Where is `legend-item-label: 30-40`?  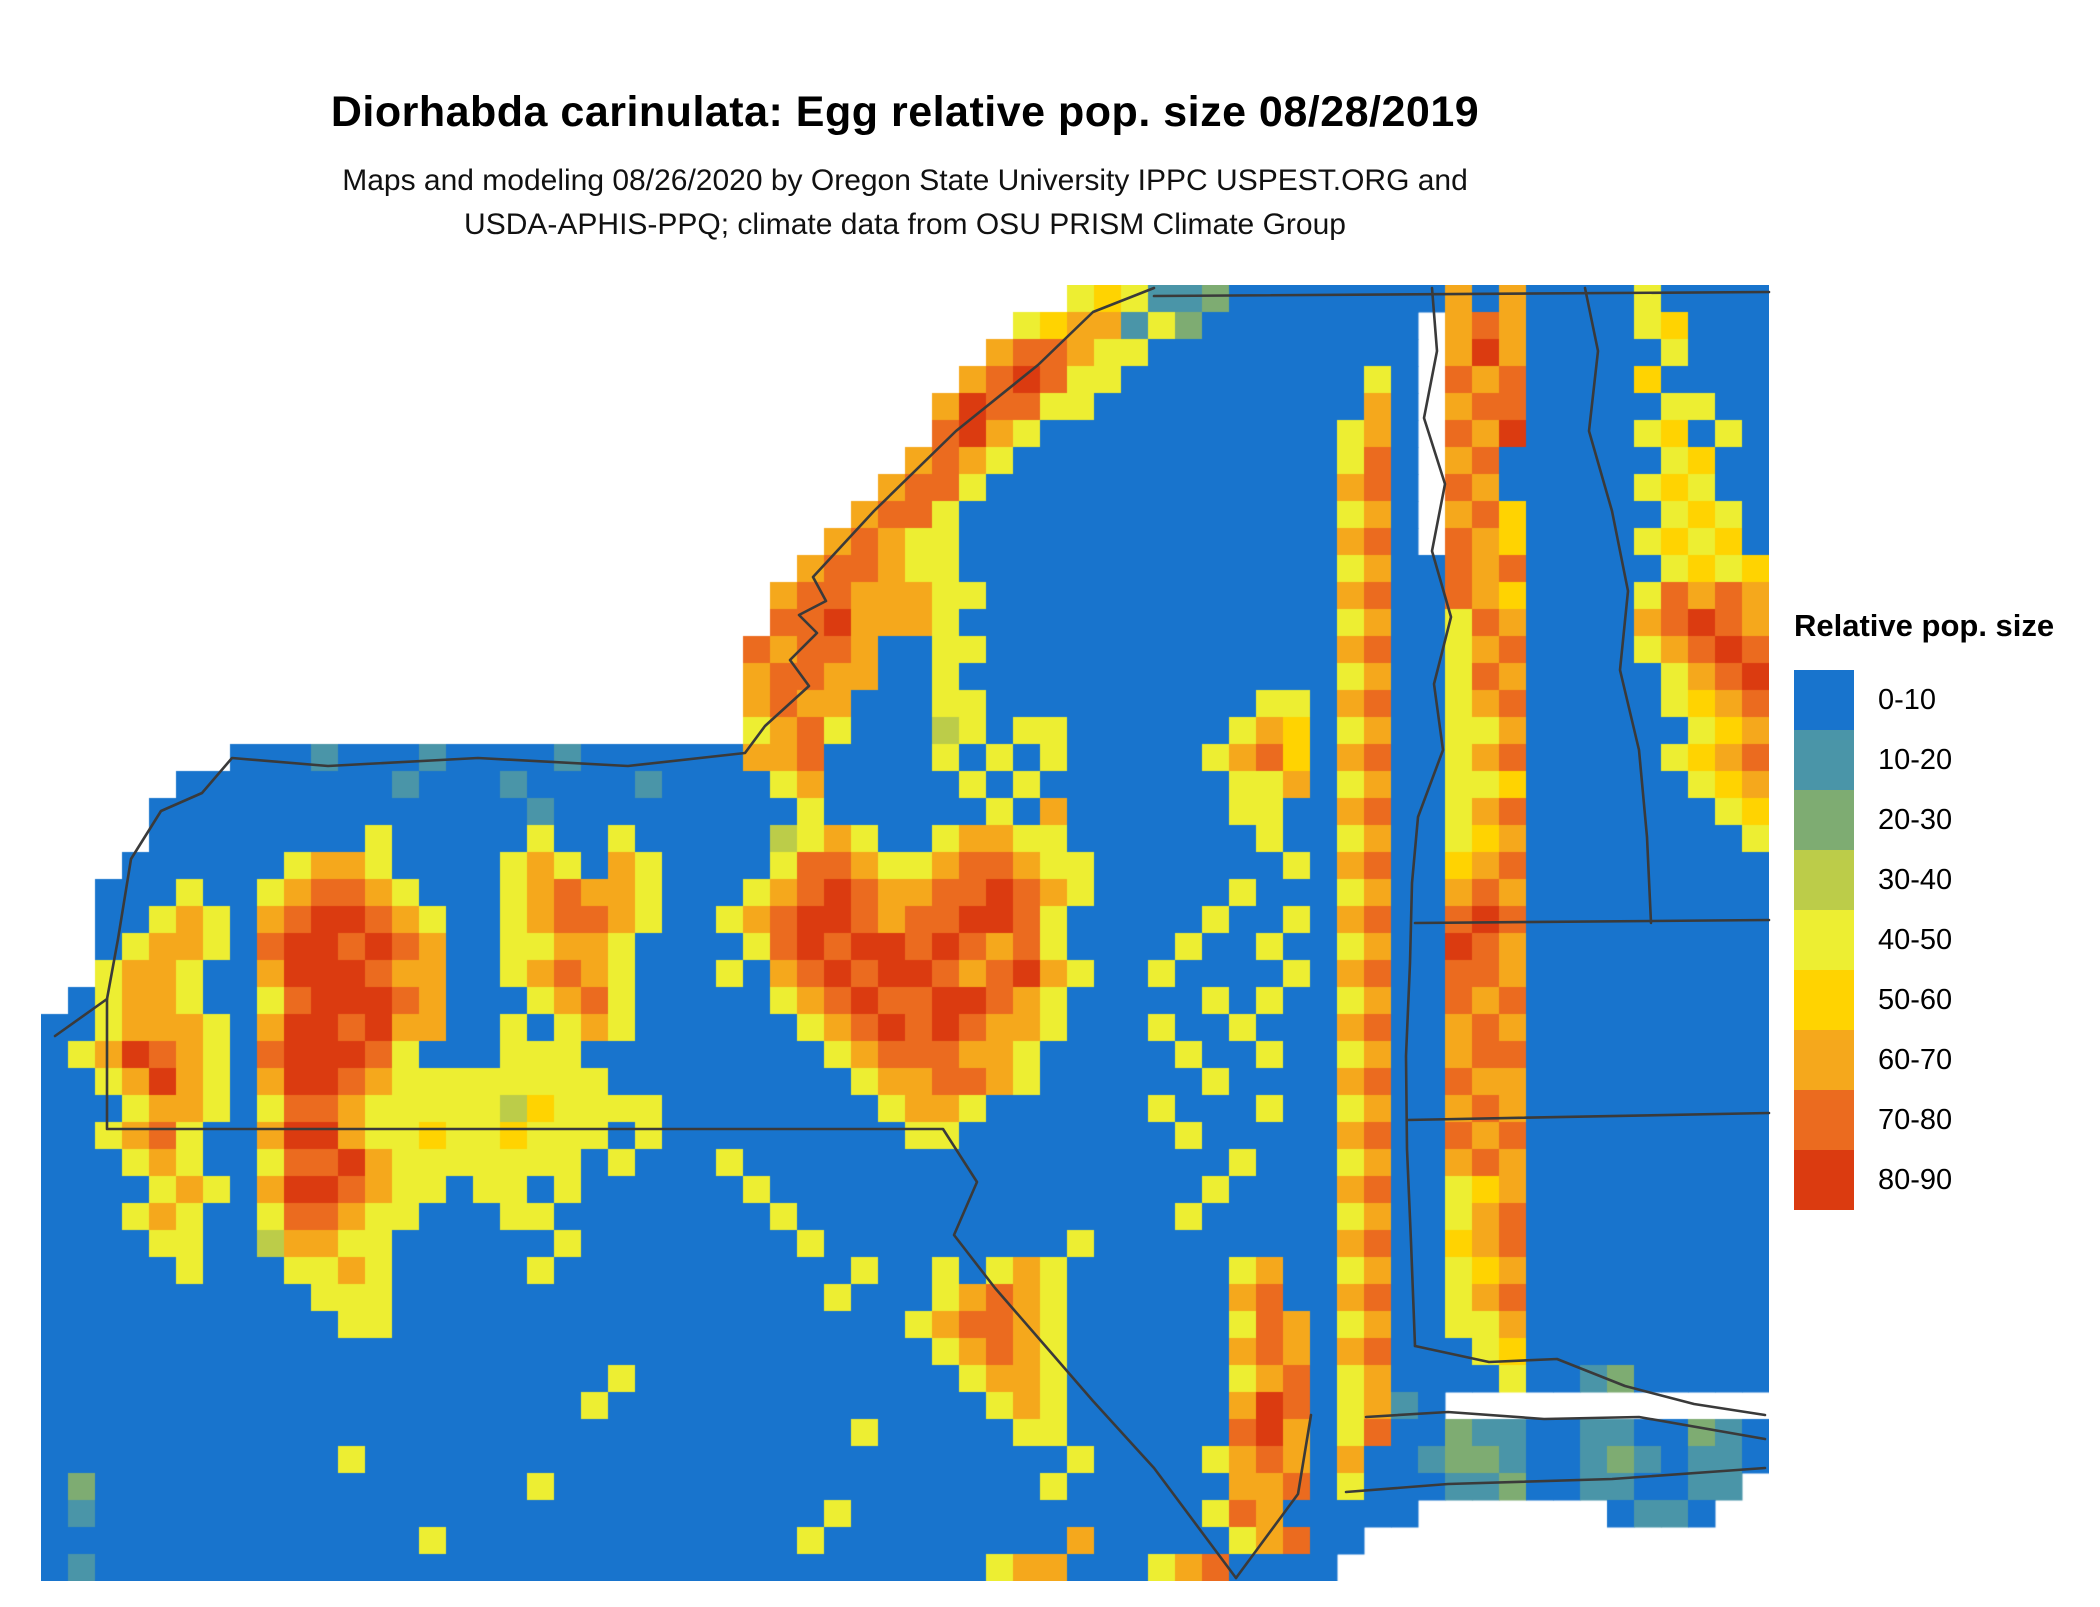
legend-item-label: 30-40 is located at coordinates (1915, 879).